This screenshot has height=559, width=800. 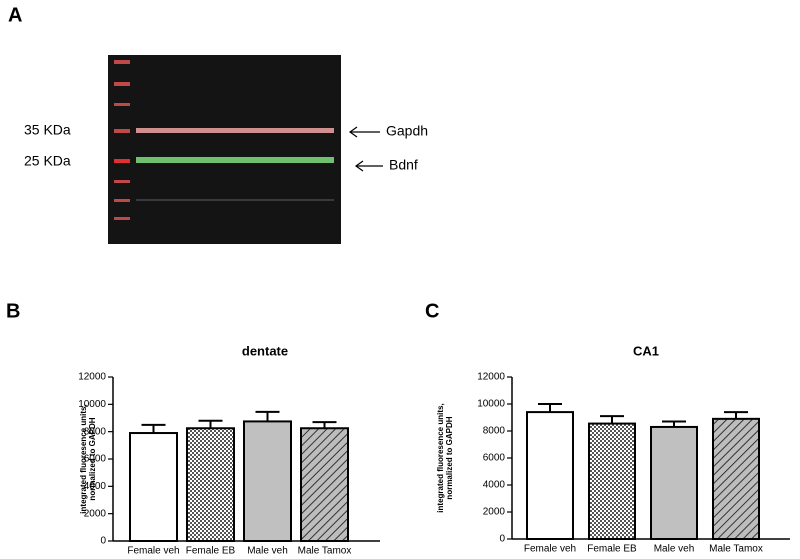 I want to click on band-label: Gapdh, so click(x=407, y=131).